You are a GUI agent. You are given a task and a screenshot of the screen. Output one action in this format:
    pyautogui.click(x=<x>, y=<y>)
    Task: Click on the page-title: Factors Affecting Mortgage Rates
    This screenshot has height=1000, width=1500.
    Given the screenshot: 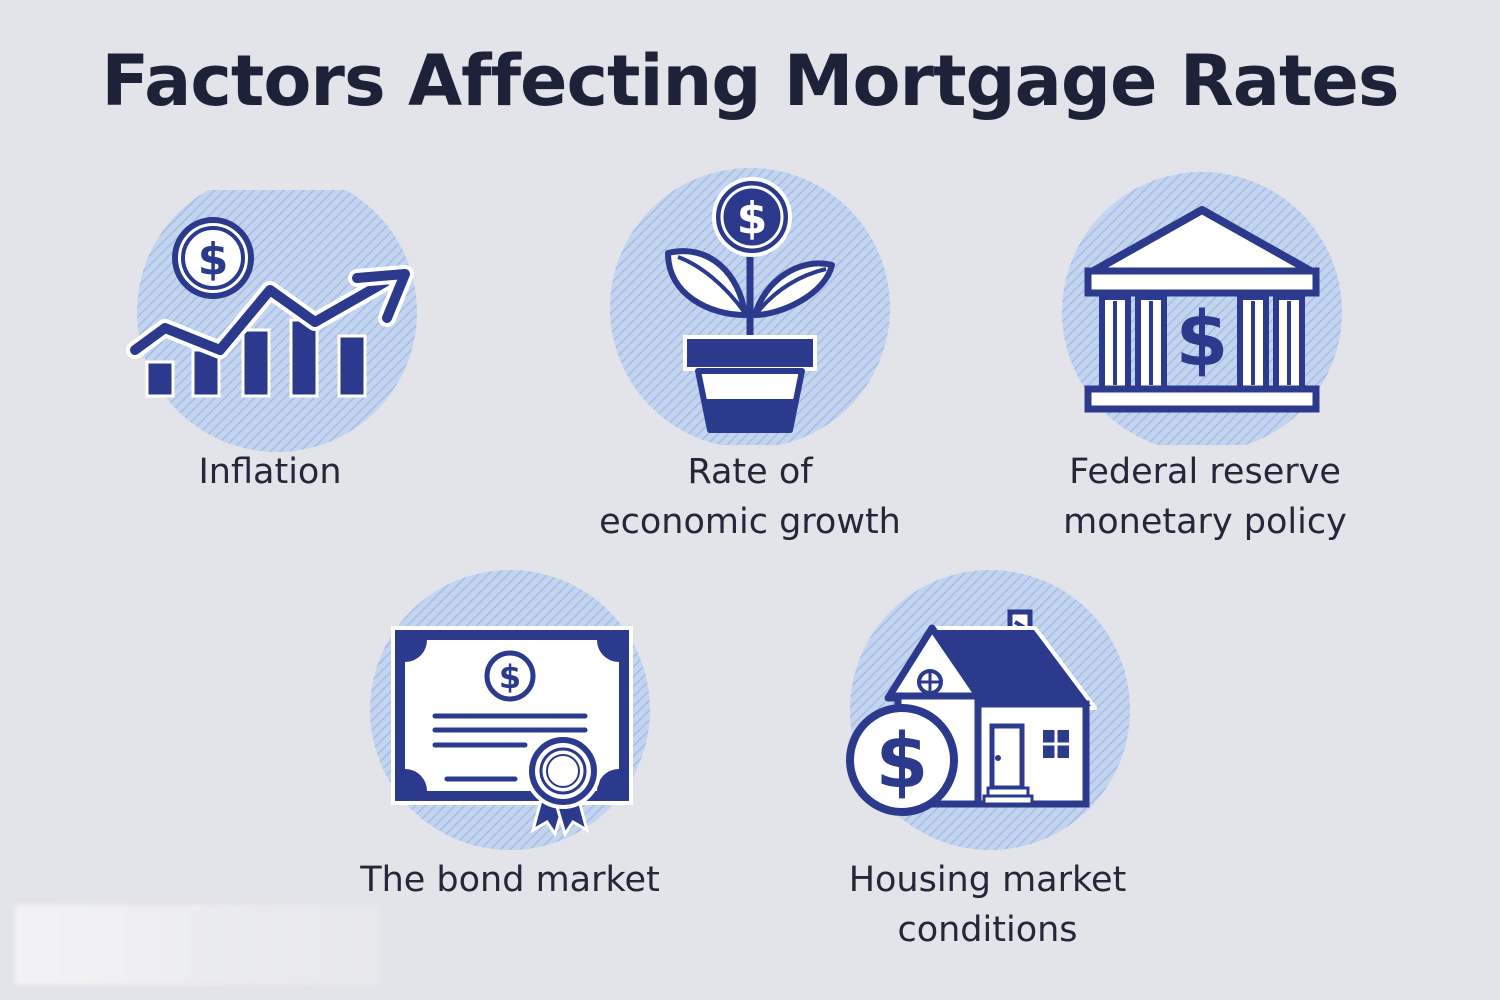 What is the action you would take?
    pyautogui.click(x=750, y=81)
    